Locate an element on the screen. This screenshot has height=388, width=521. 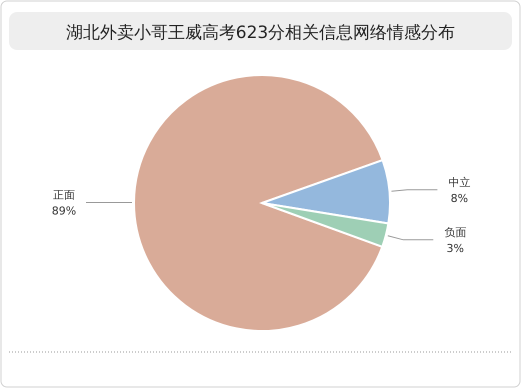
data-label: 8% is located at coordinates (459, 198).